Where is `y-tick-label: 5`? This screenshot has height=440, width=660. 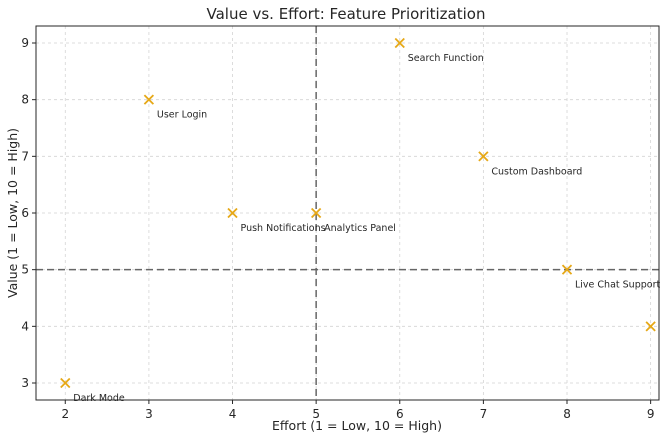 y-tick-label: 5 is located at coordinates (25, 270).